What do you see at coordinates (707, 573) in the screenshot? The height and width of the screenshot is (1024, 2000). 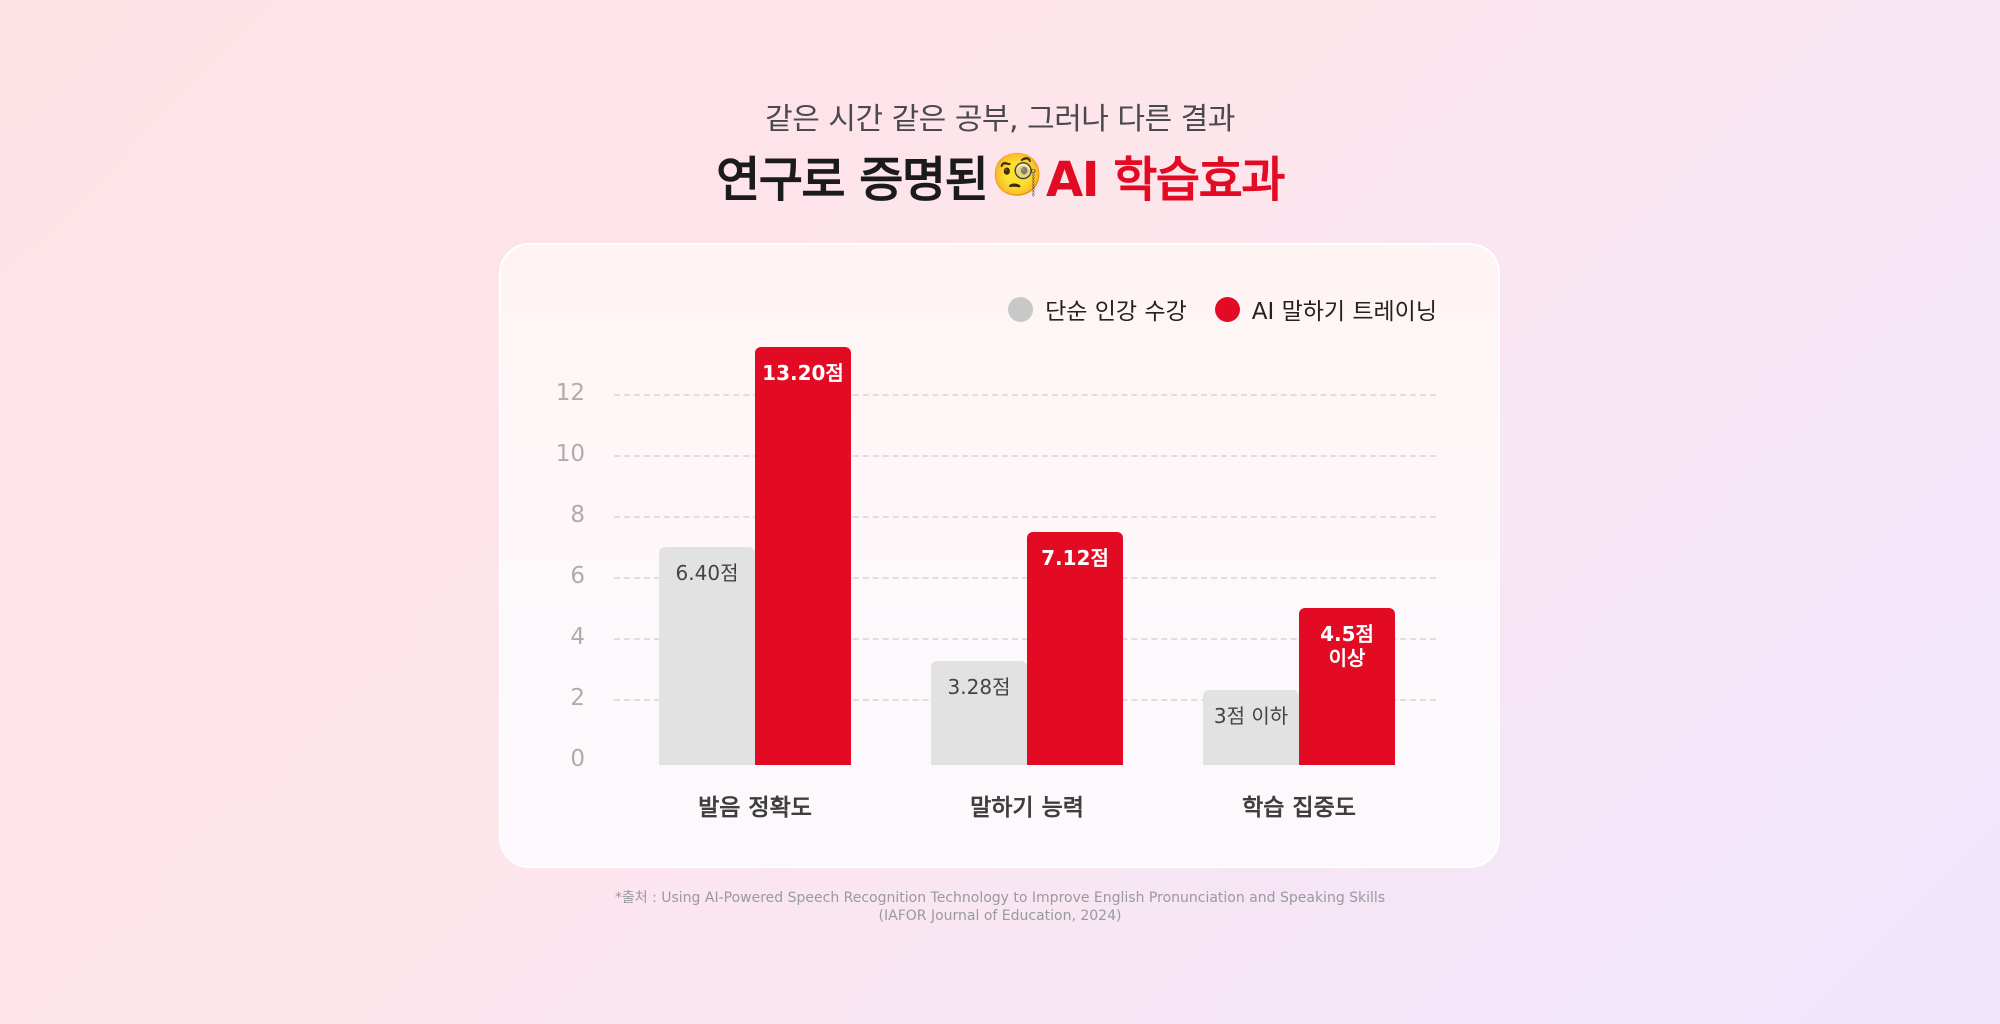 I see `bar-value-label: 6.40점` at bounding box center [707, 573].